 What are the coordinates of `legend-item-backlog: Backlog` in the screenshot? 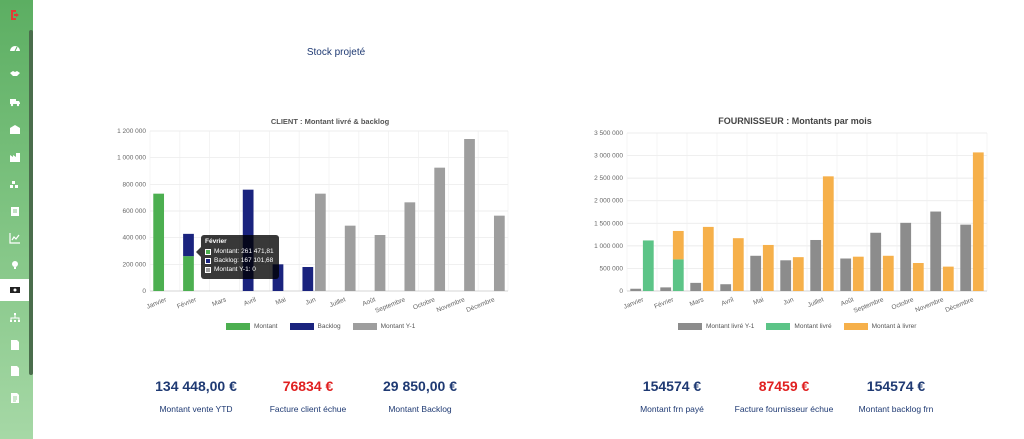 It's located at (315, 326).